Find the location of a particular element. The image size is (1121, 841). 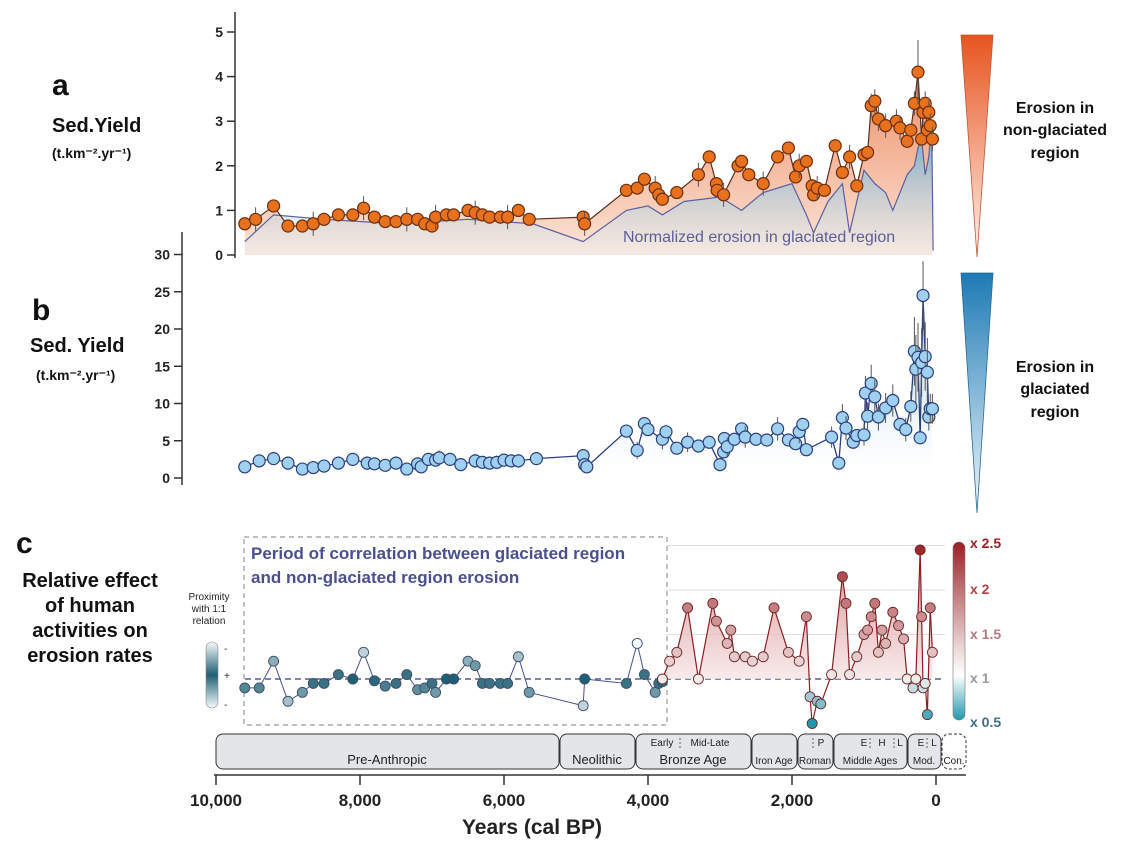

period-mod-l-label: L is located at coordinates (934, 743).